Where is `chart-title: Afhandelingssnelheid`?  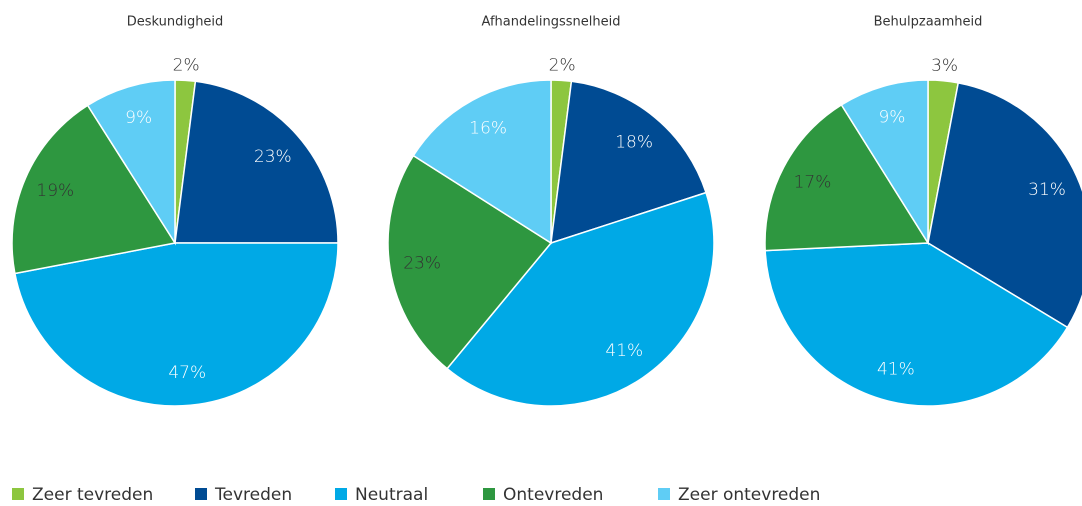
chart-title: Afhandelingssnelheid is located at coordinates (551, 22).